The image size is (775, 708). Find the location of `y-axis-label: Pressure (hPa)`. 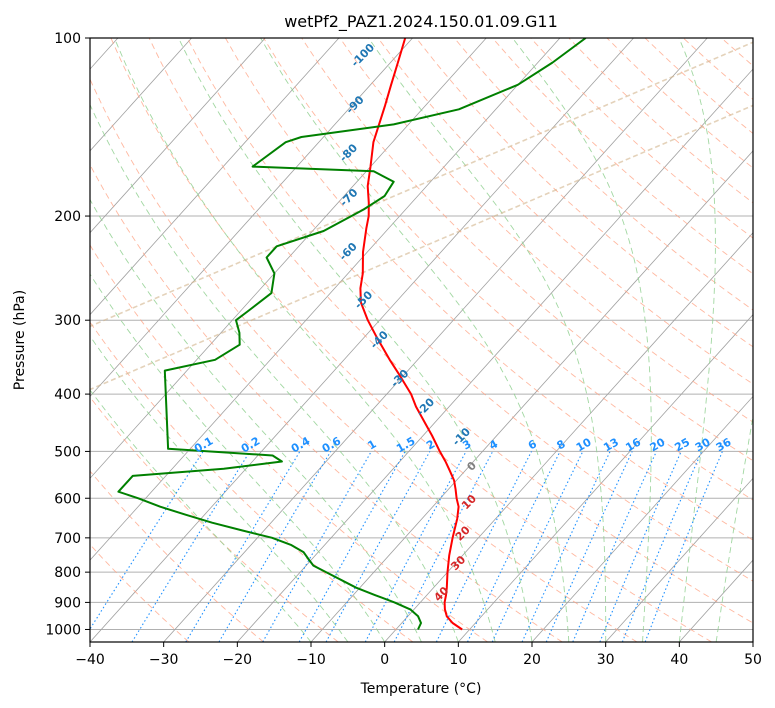

y-axis-label: Pressure (hPa) is located at coordinates (20, 340).